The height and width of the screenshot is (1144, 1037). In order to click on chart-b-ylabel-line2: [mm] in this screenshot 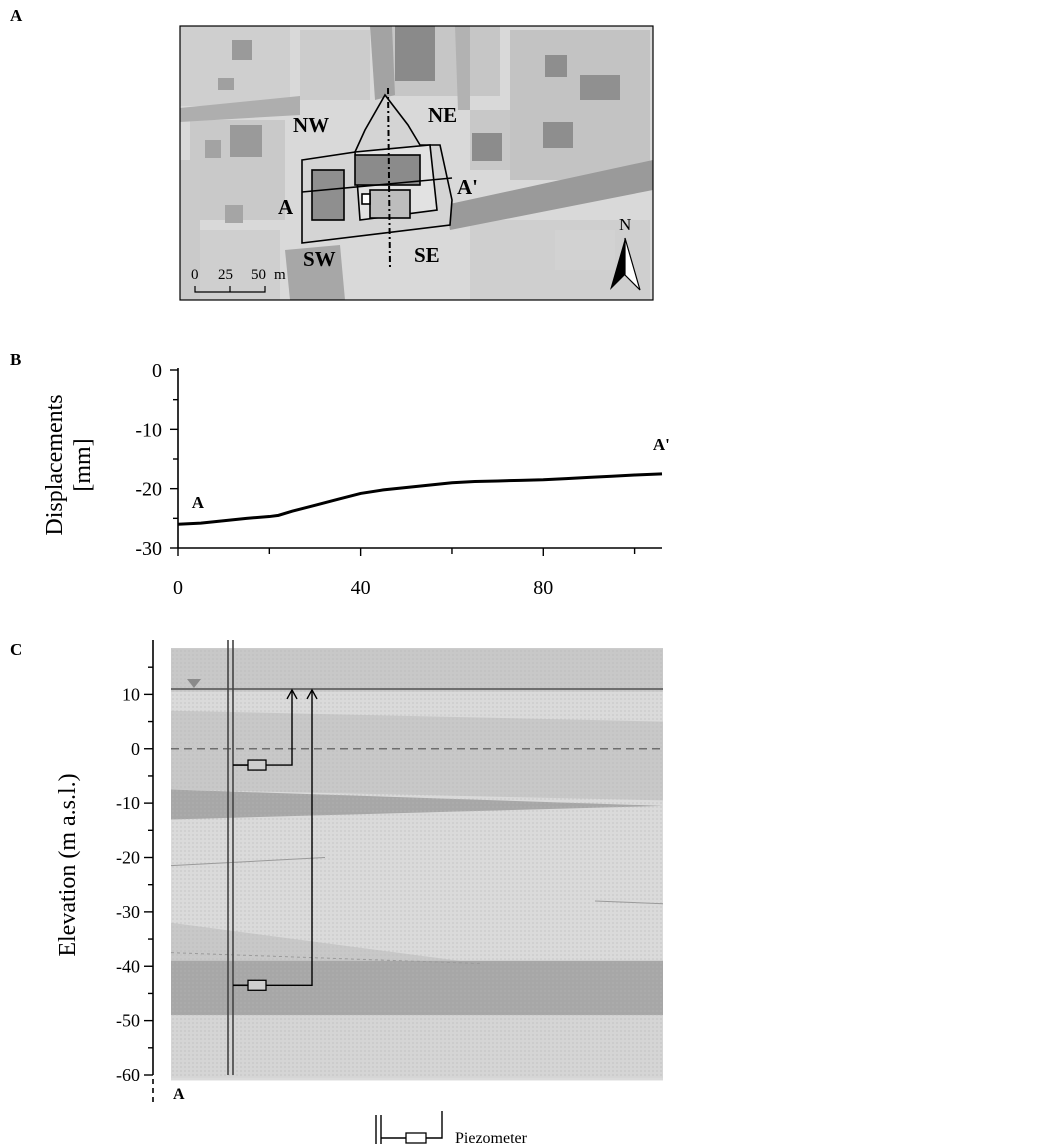, I will do `click(83, 464)`.